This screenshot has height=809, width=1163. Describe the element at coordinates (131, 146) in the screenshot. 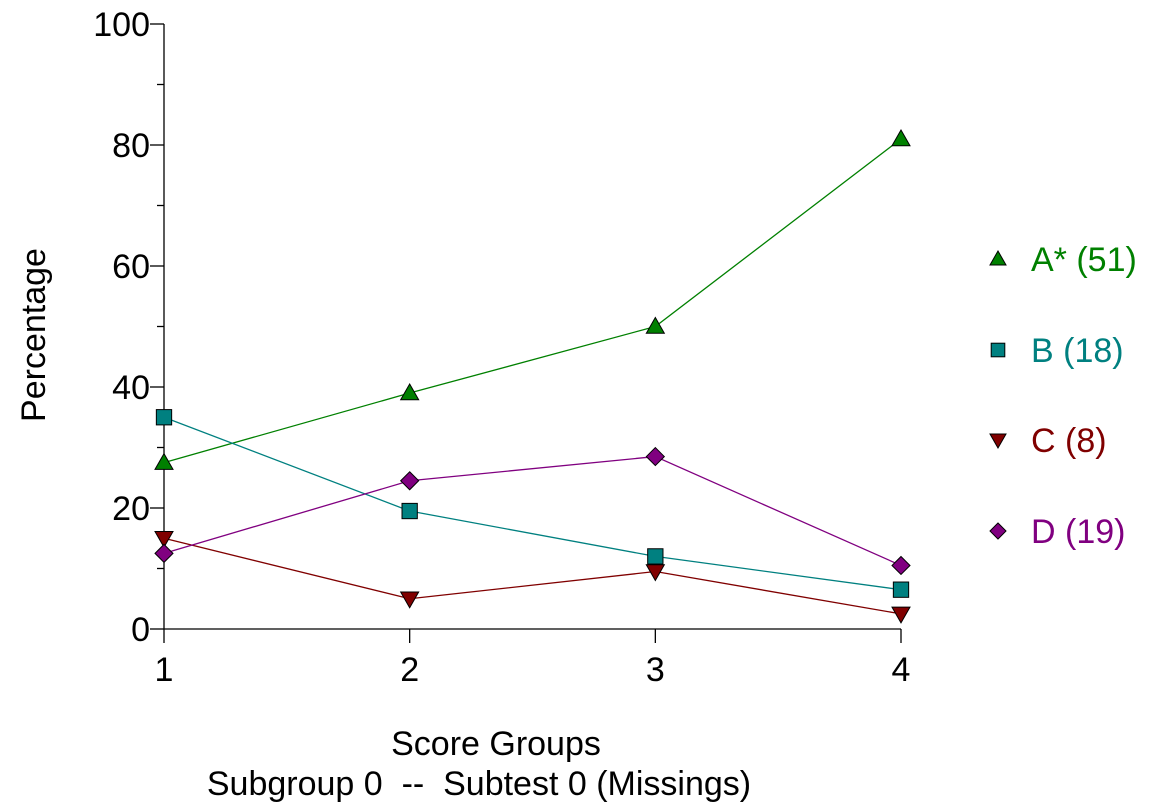

I see `y-tick-label: 80` at that location.